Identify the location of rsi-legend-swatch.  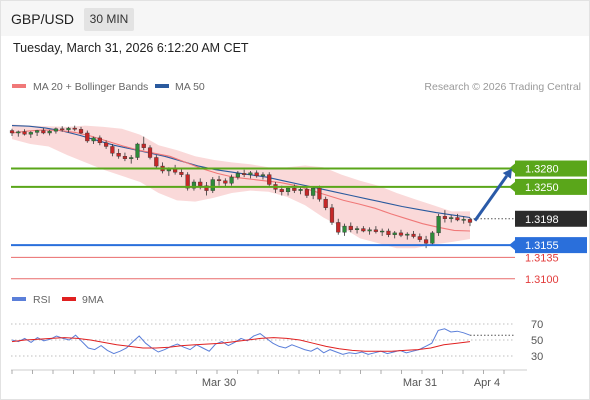
(19, 299).